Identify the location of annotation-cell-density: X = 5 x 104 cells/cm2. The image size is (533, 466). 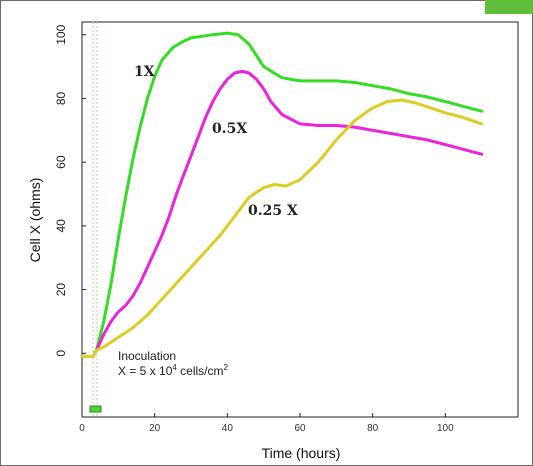
(173, 370).